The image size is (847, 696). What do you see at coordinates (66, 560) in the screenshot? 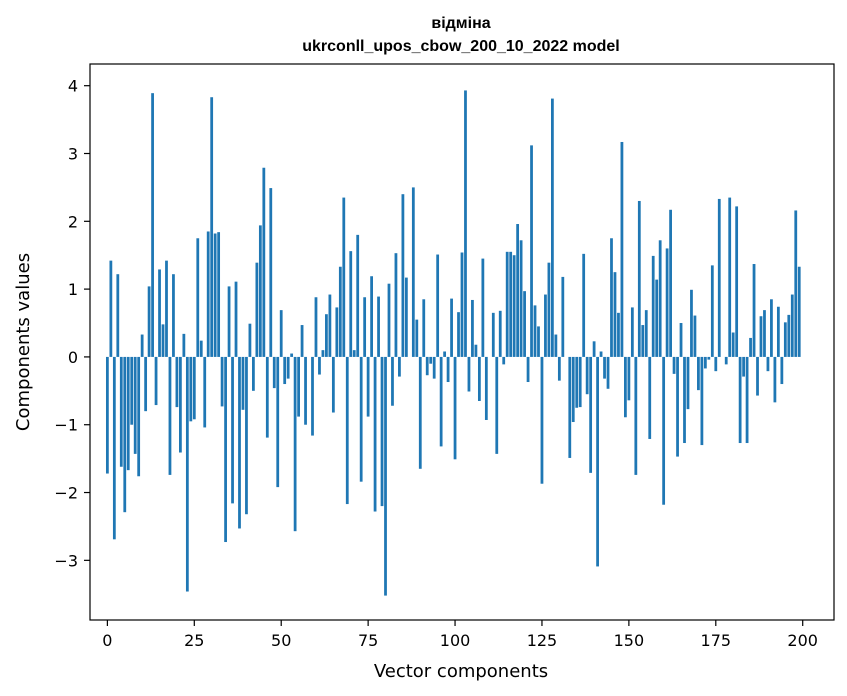
I see `y-tick-label: −3` at bounding box center [66, 560].